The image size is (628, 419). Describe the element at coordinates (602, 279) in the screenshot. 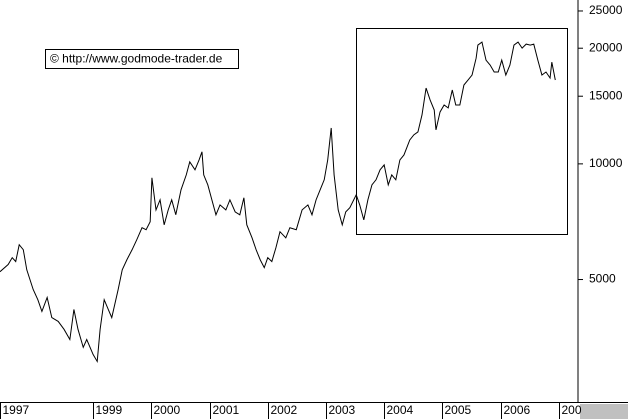

I see `y-tick-label: 5000` at that location.